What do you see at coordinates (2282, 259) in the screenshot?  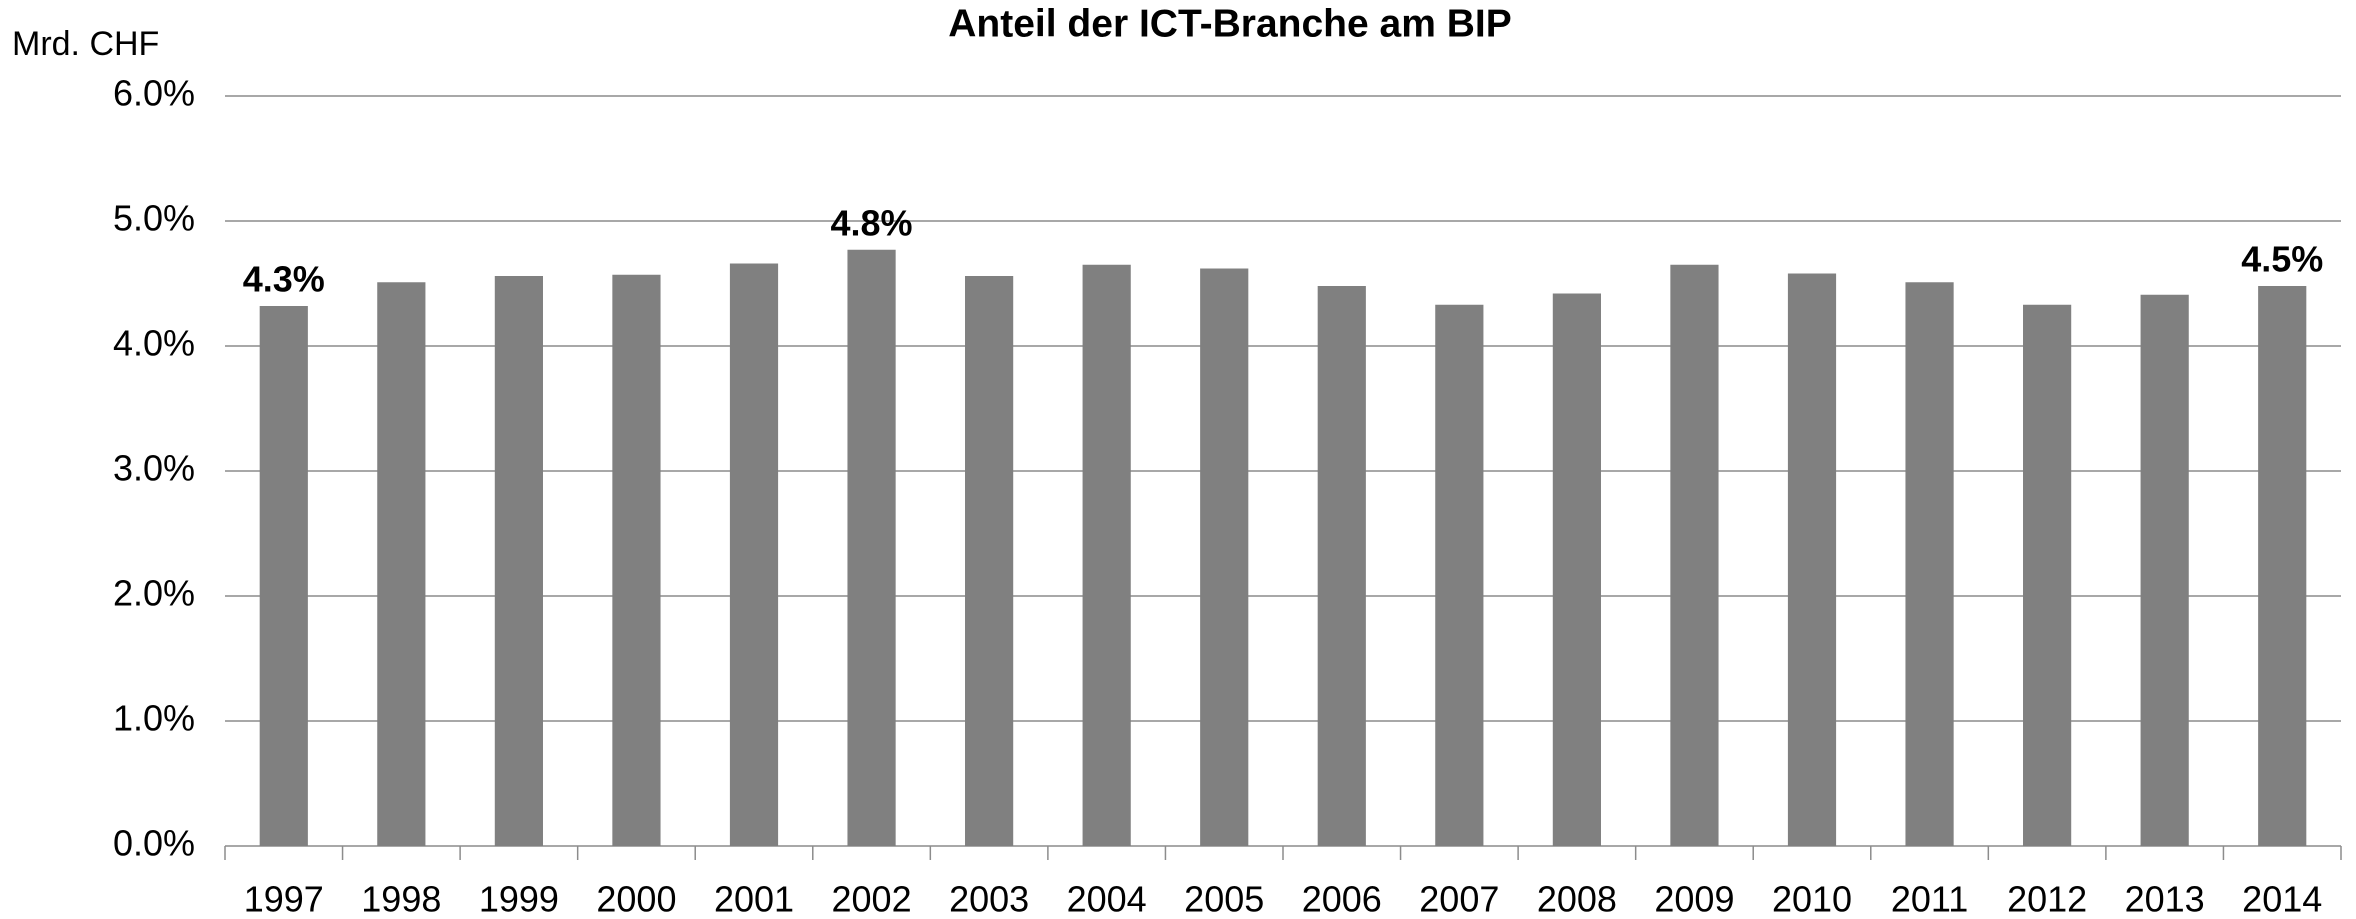 I see `data-label: 4.5%` at bounding box center [2282, 259].